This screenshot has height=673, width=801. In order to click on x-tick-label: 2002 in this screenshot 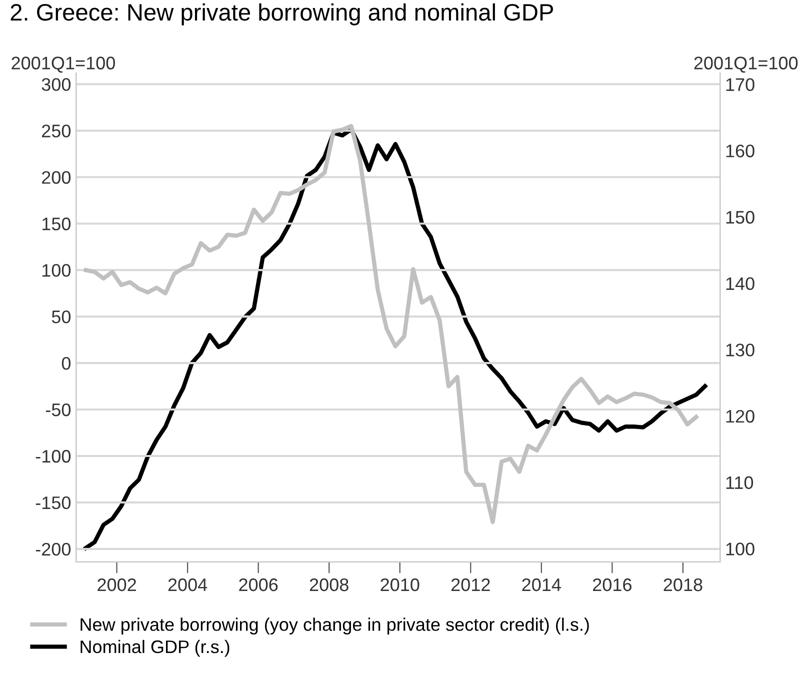, I will do `click(117, 585)`.